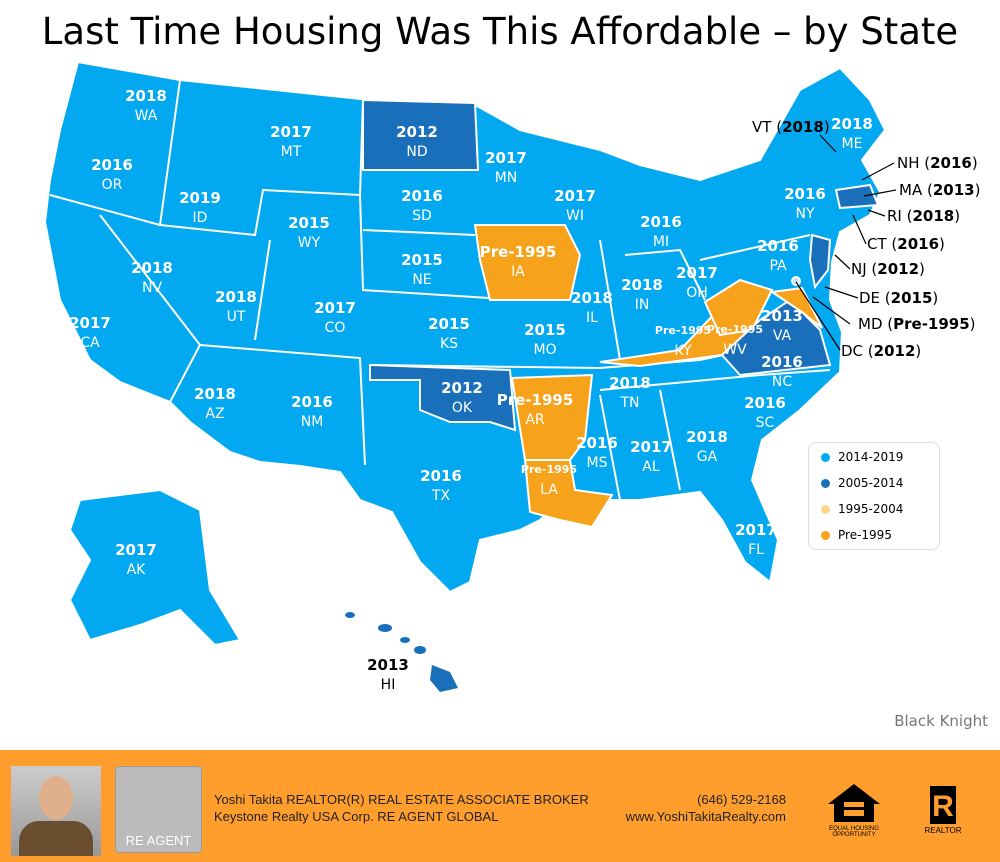 The width and height of the screenshot is (1000, 862). Describe the element at coordinates (756, 550) in the screenshot. I see `state-abbr: FL` at that location.